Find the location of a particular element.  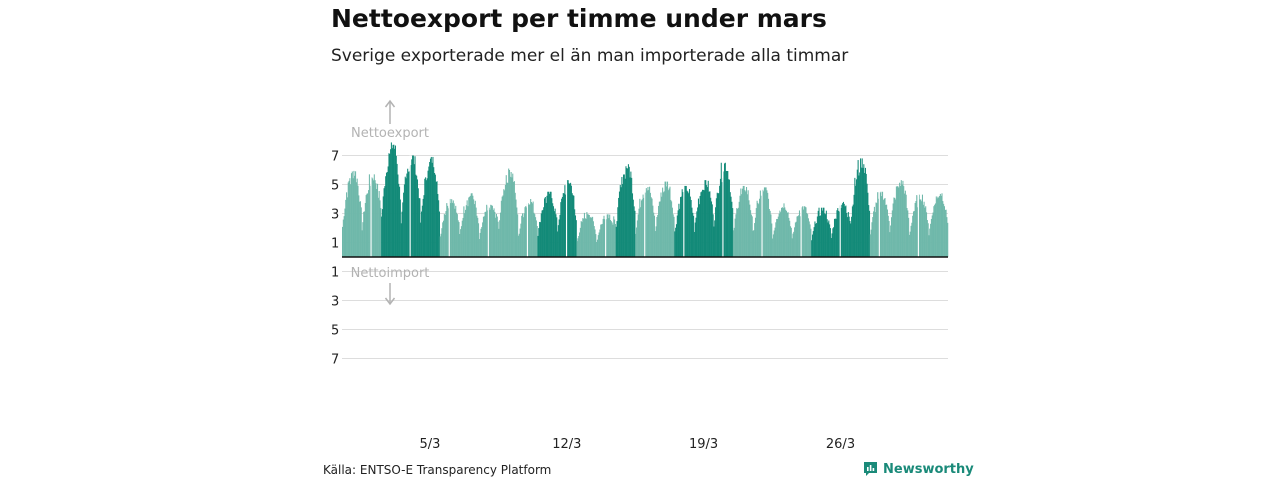

import-annotation-label: Nettoimport is located at coordinates (390, 273).